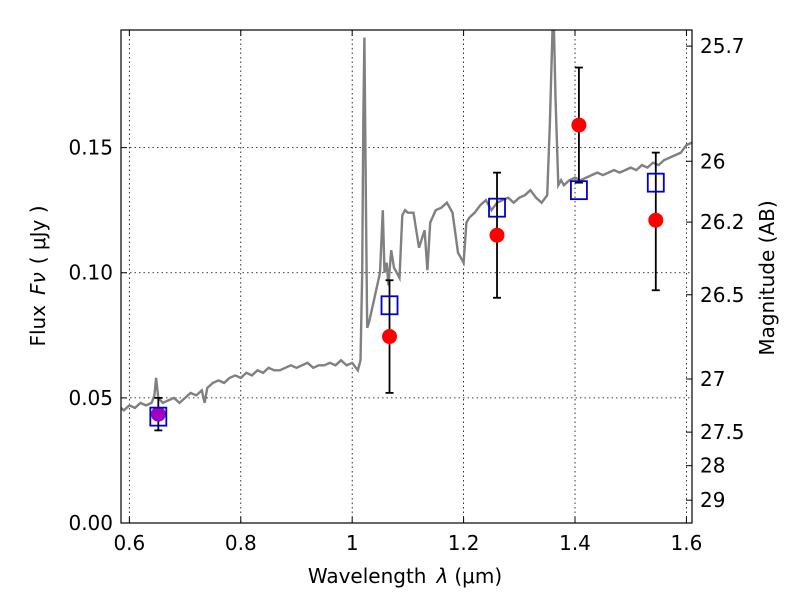  What do you see at coordinates (722, 46) in the screenshot?
I see `y2-tick-label: 25.7` at bounding box center [722, 46].